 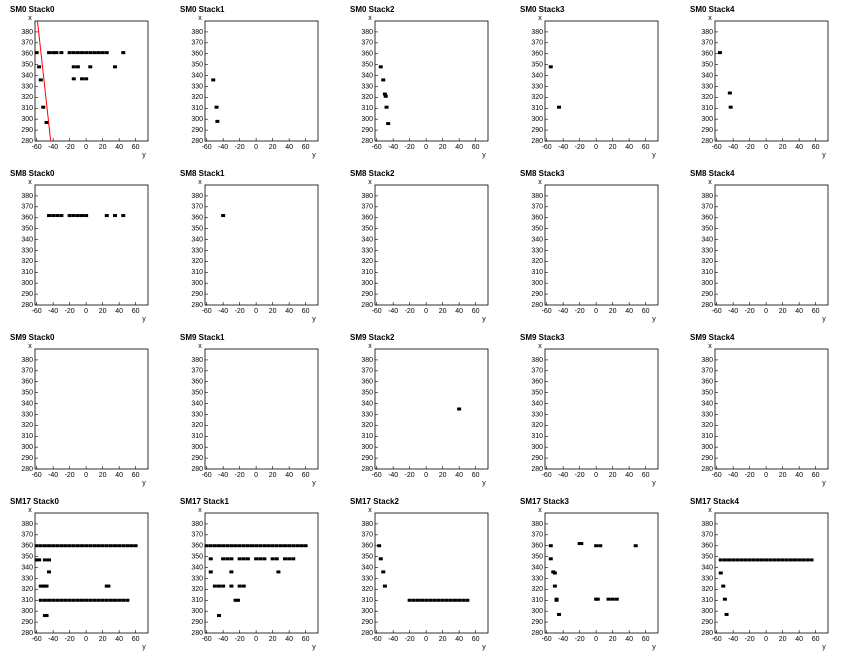 What do you see at coordinates (542, 337) in the screenshot?
I see `chart-title: SM9 Stack3` at bounding box center [542, 337].